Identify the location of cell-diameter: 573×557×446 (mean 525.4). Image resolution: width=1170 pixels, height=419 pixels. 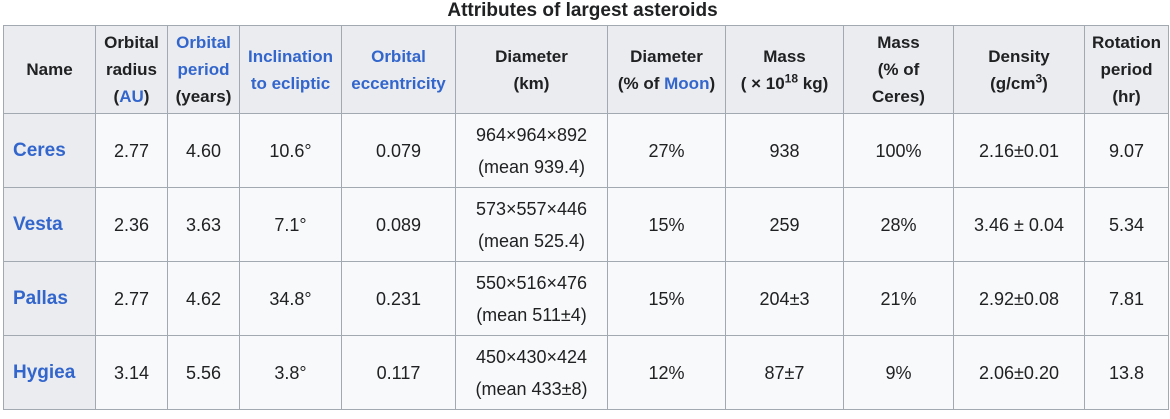
(531, 224).